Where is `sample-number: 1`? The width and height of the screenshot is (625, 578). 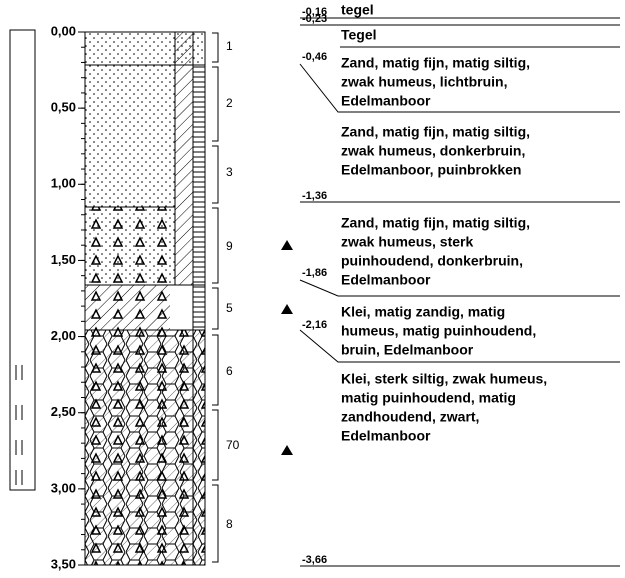
sample-number: 1 is located at coordinates (229, 46).